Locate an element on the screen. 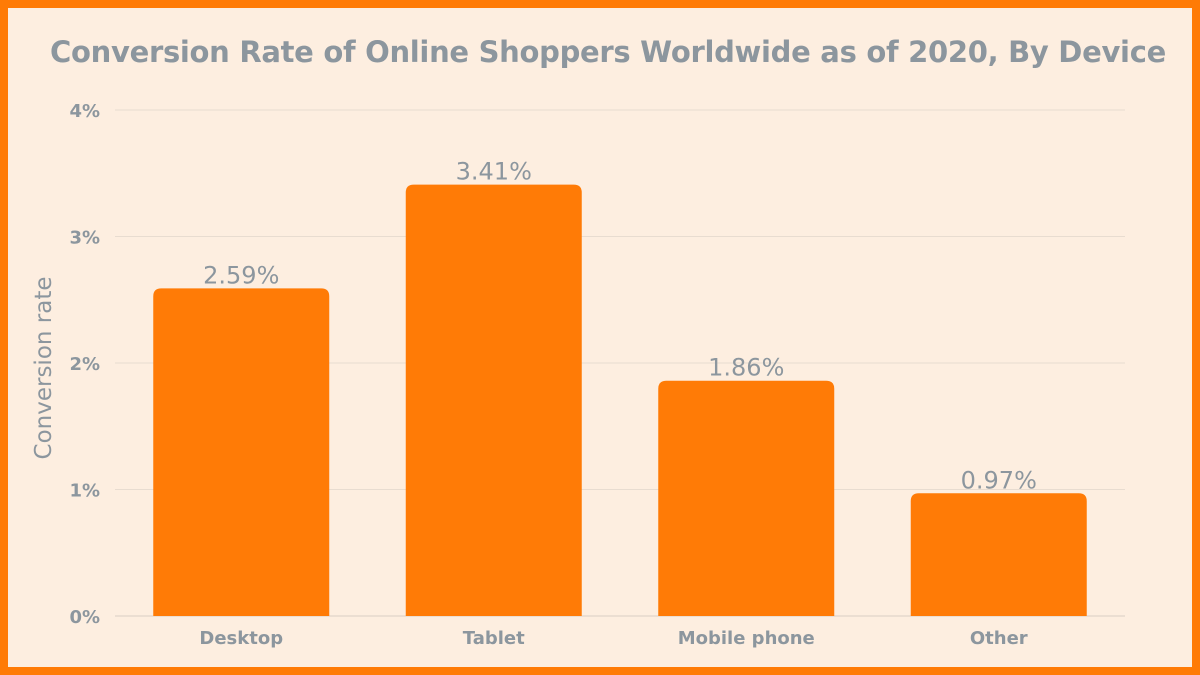 The image size is (1200, 675). y-tick-label: 0% is located at coordinates (84, 617).